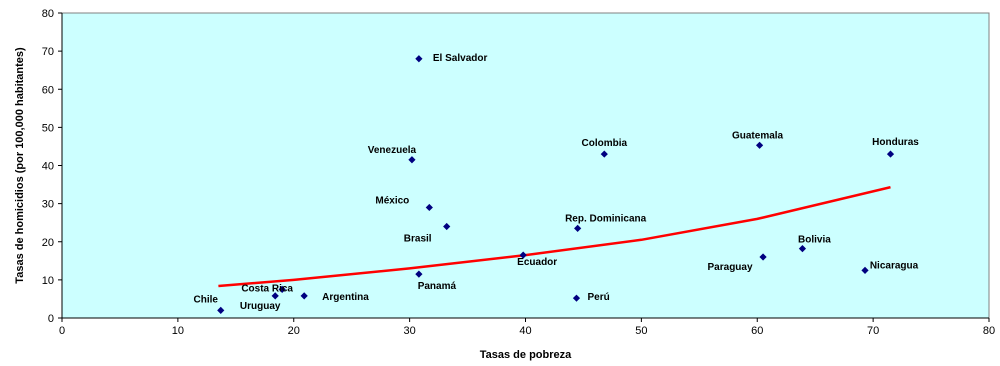 This screenshot has width=1000, height=366. Describe the element at coordinates (537, 262) in the screenshot. I see `point-label: Ecuador` at that location.